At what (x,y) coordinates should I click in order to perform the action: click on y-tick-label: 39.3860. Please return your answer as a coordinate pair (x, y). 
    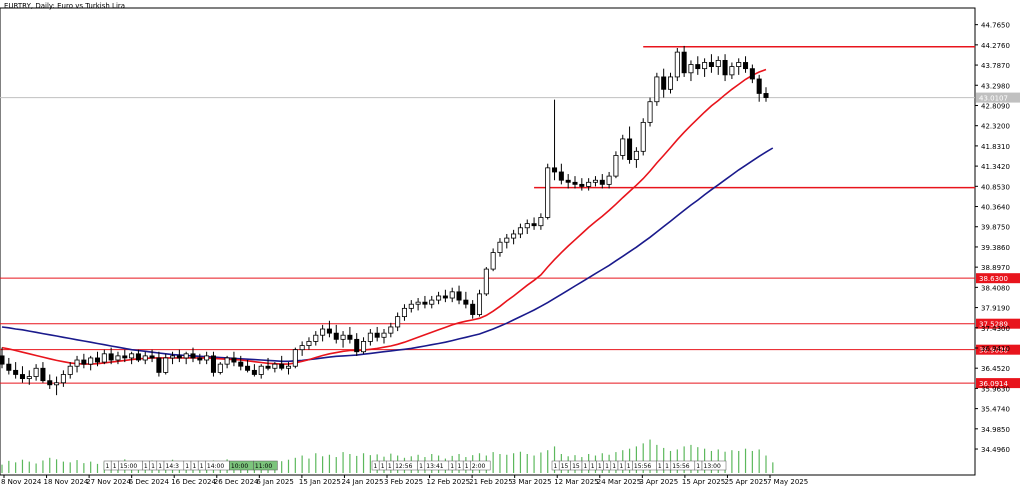
    Looking at the image, I should click on (995, 248).